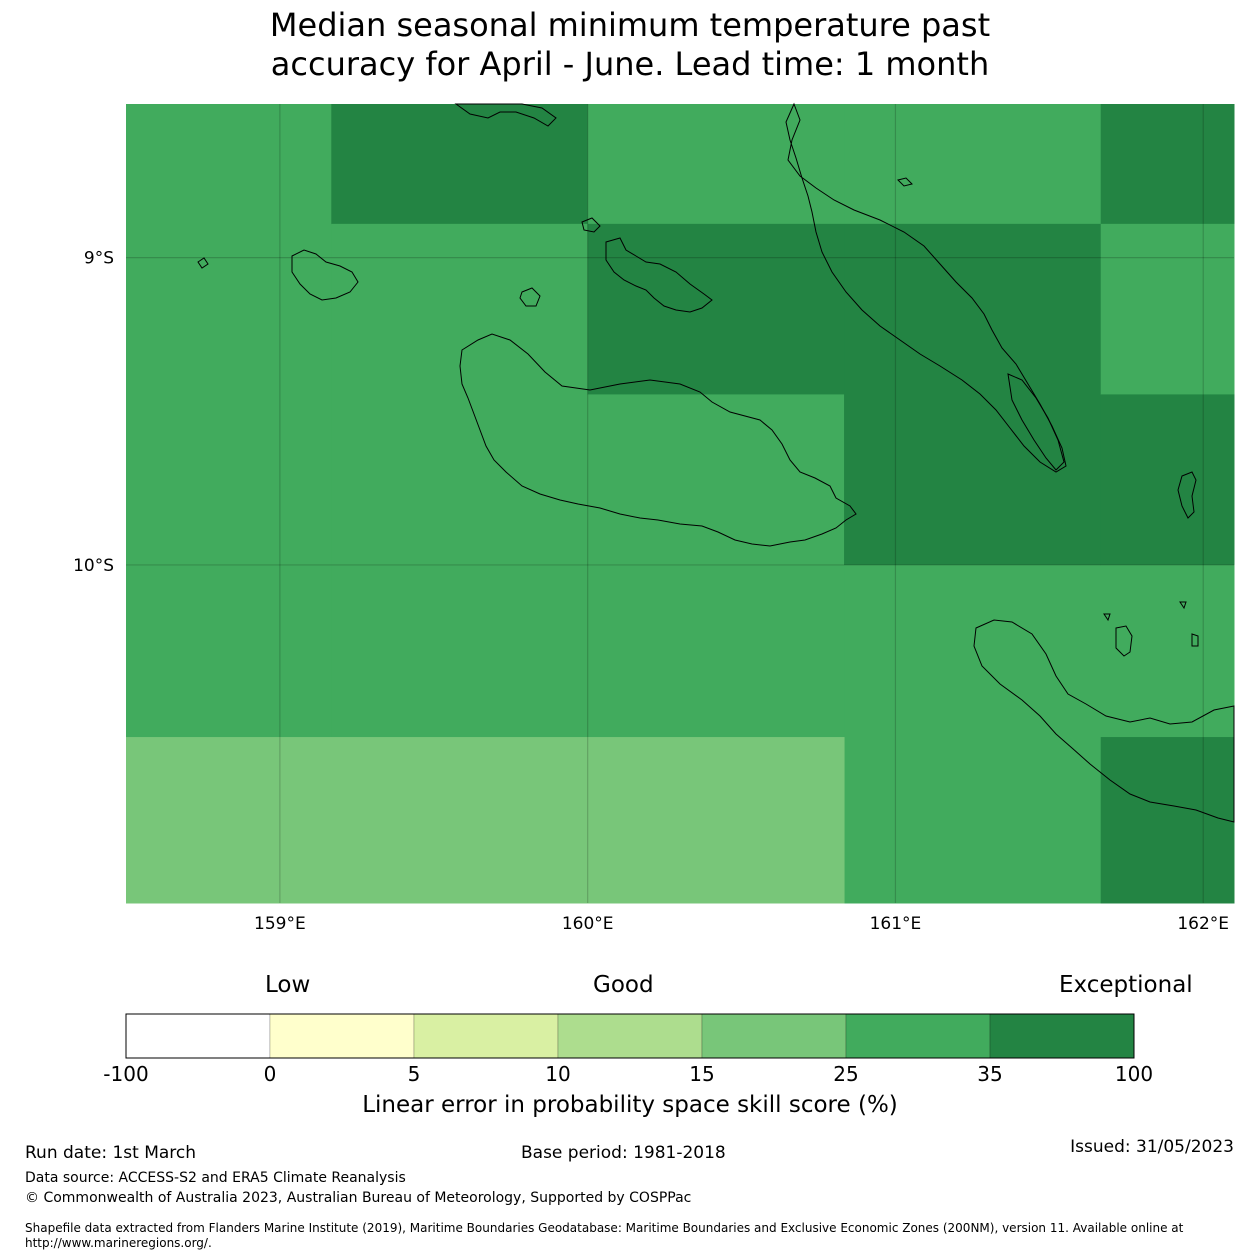 Image resolution: width=1260 pixels, height=1260 pixels. I want to click on coastline-islet-north, so click(591, 225).